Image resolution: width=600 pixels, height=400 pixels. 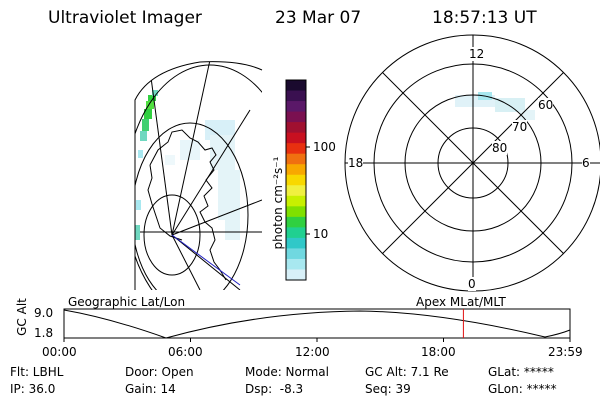 What do you see at coordinates (187, 205) in the screenshot?
I see `coastline` at bounding box center [187, 205].